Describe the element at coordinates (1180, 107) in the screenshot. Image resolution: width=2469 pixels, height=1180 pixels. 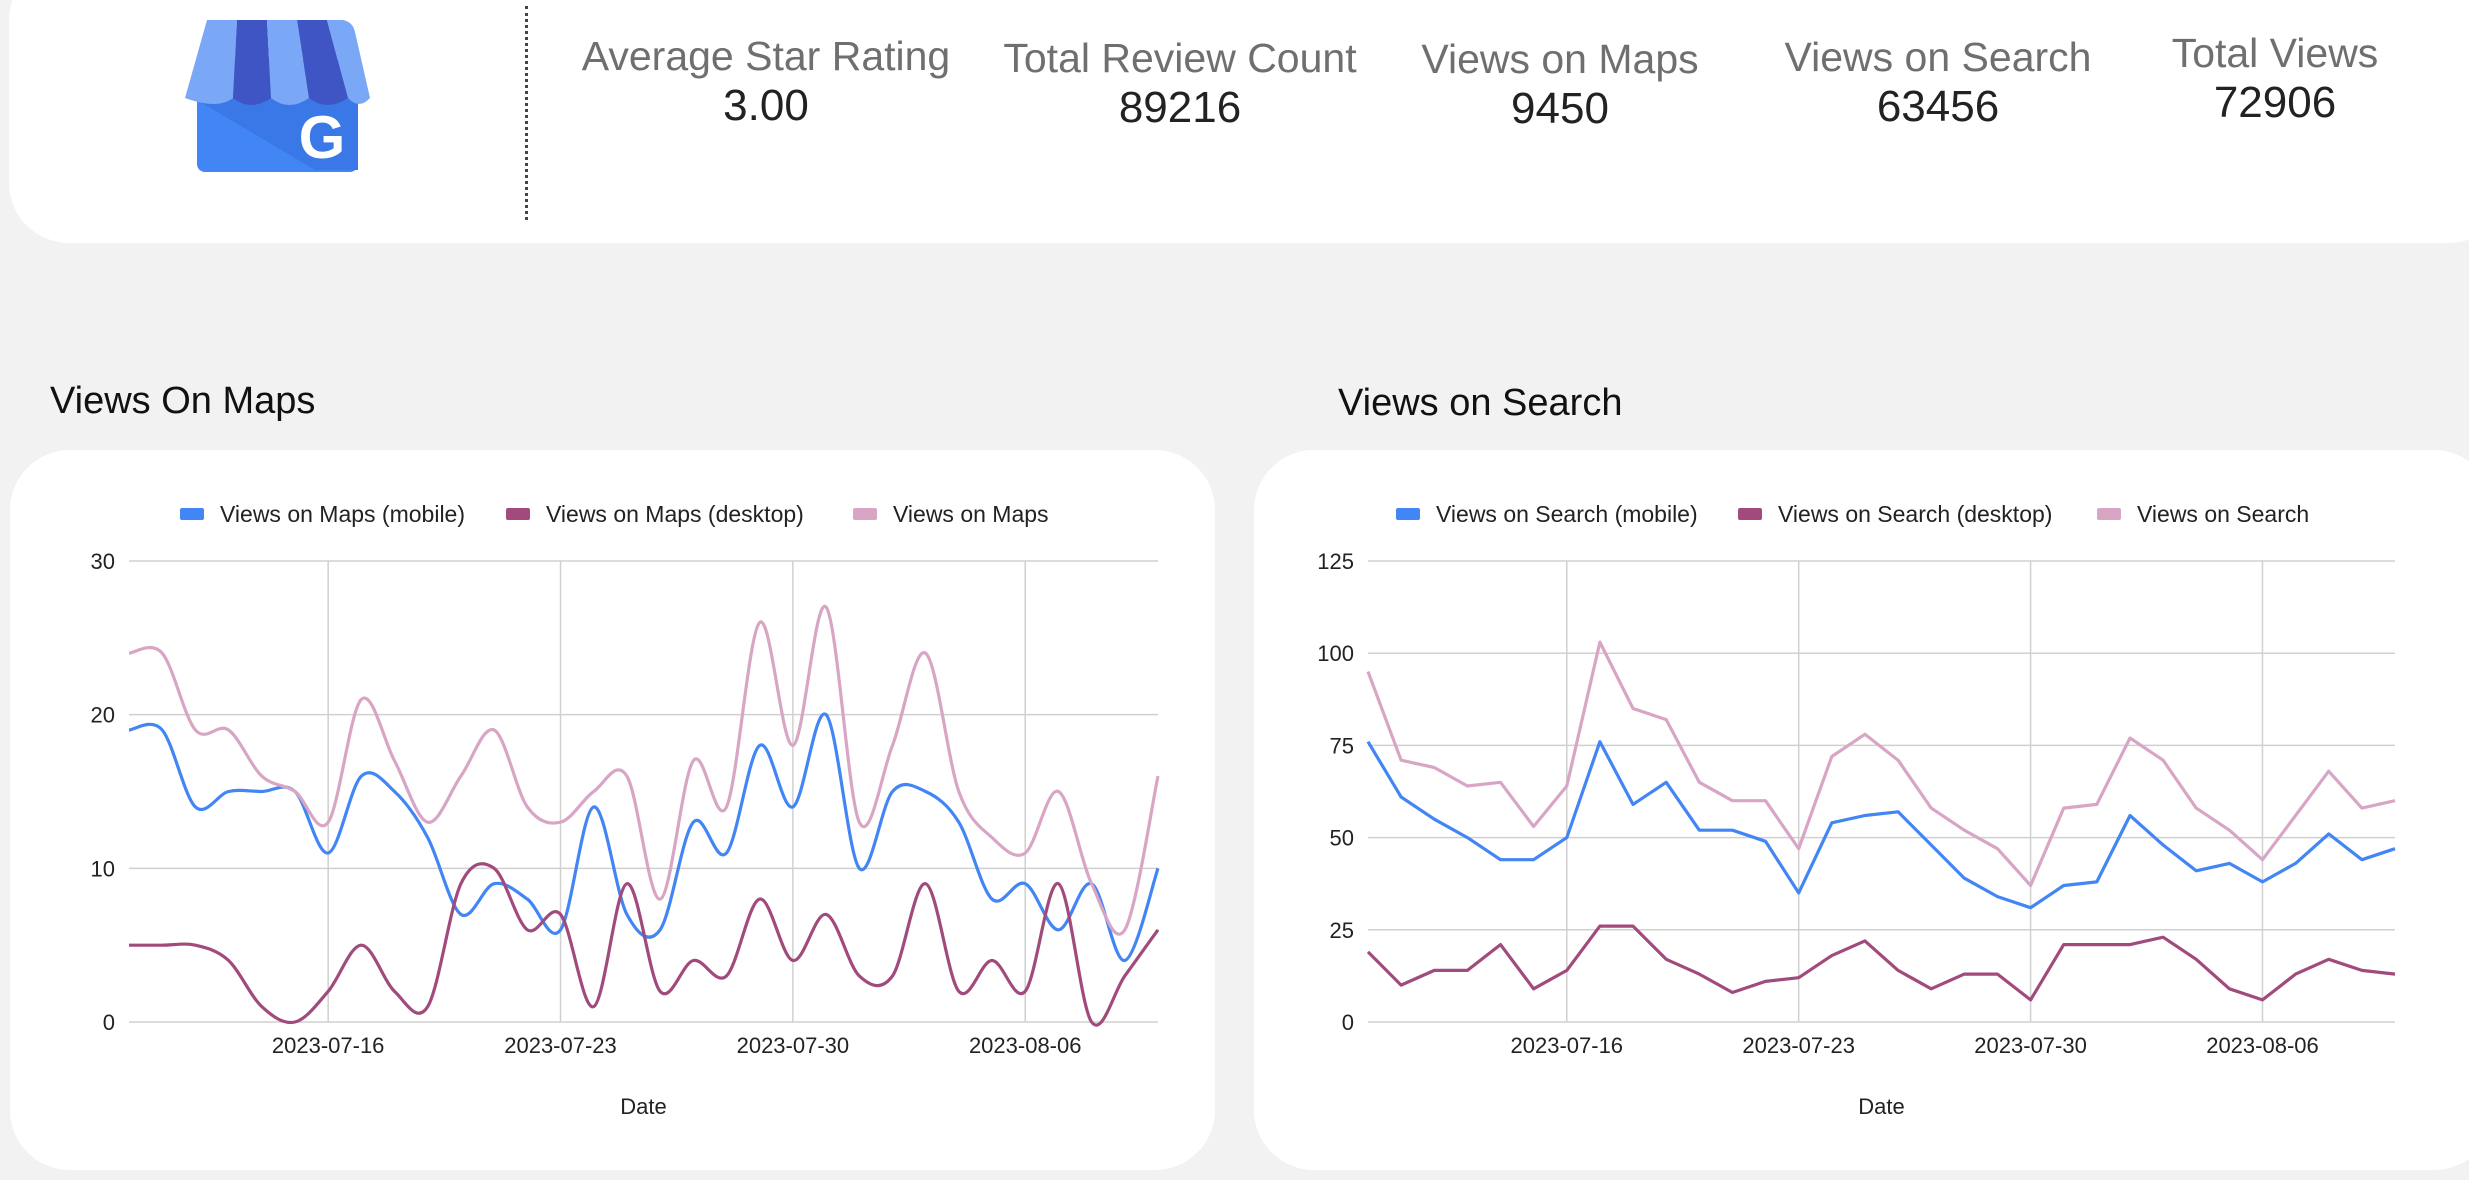
I see `kpi-value: 89216` at that location.